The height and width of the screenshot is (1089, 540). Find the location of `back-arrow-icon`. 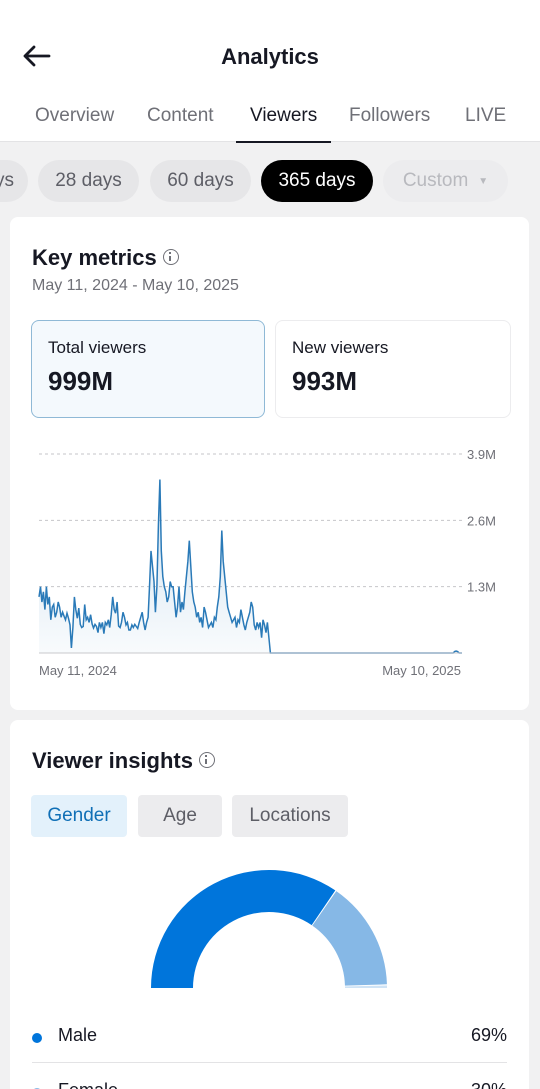

back-arrow-icon is located at coordinates (37, 56).